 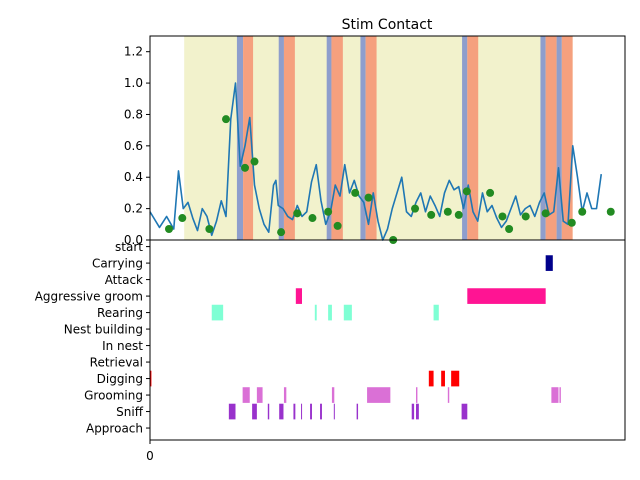 I want to click on top-y-tick-layer: 0.0 0.2 0.4 0.6 0.8 1.0 1.2, so click(x=137, y=146).